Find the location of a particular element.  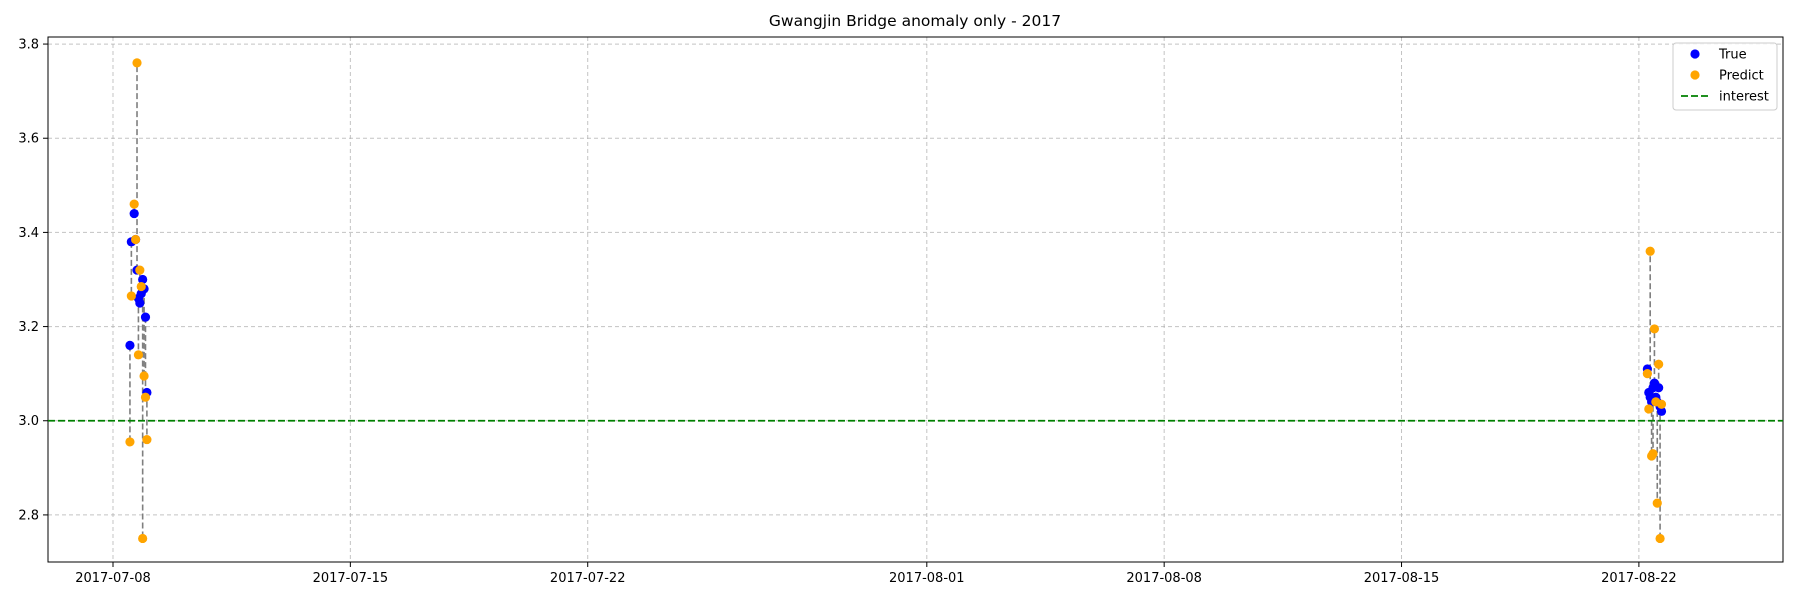

y-tick-label: 3.8 is located at coordinates (28, 45).